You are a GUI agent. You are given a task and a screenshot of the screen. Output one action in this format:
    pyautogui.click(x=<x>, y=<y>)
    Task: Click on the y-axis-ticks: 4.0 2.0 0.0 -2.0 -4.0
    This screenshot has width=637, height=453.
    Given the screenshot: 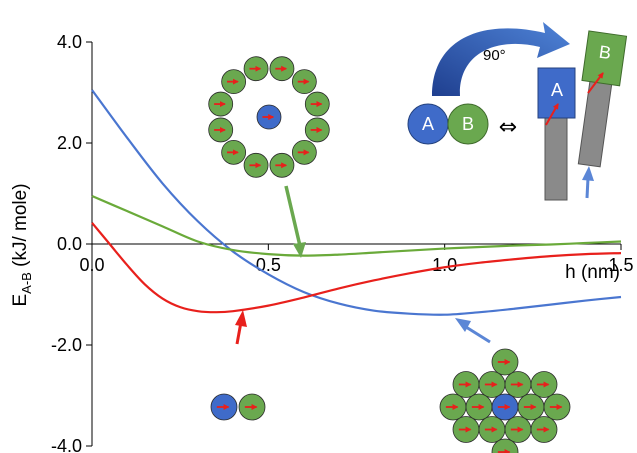 What is the action you would take?
    pyautogui.click(x=71, y=242)
    